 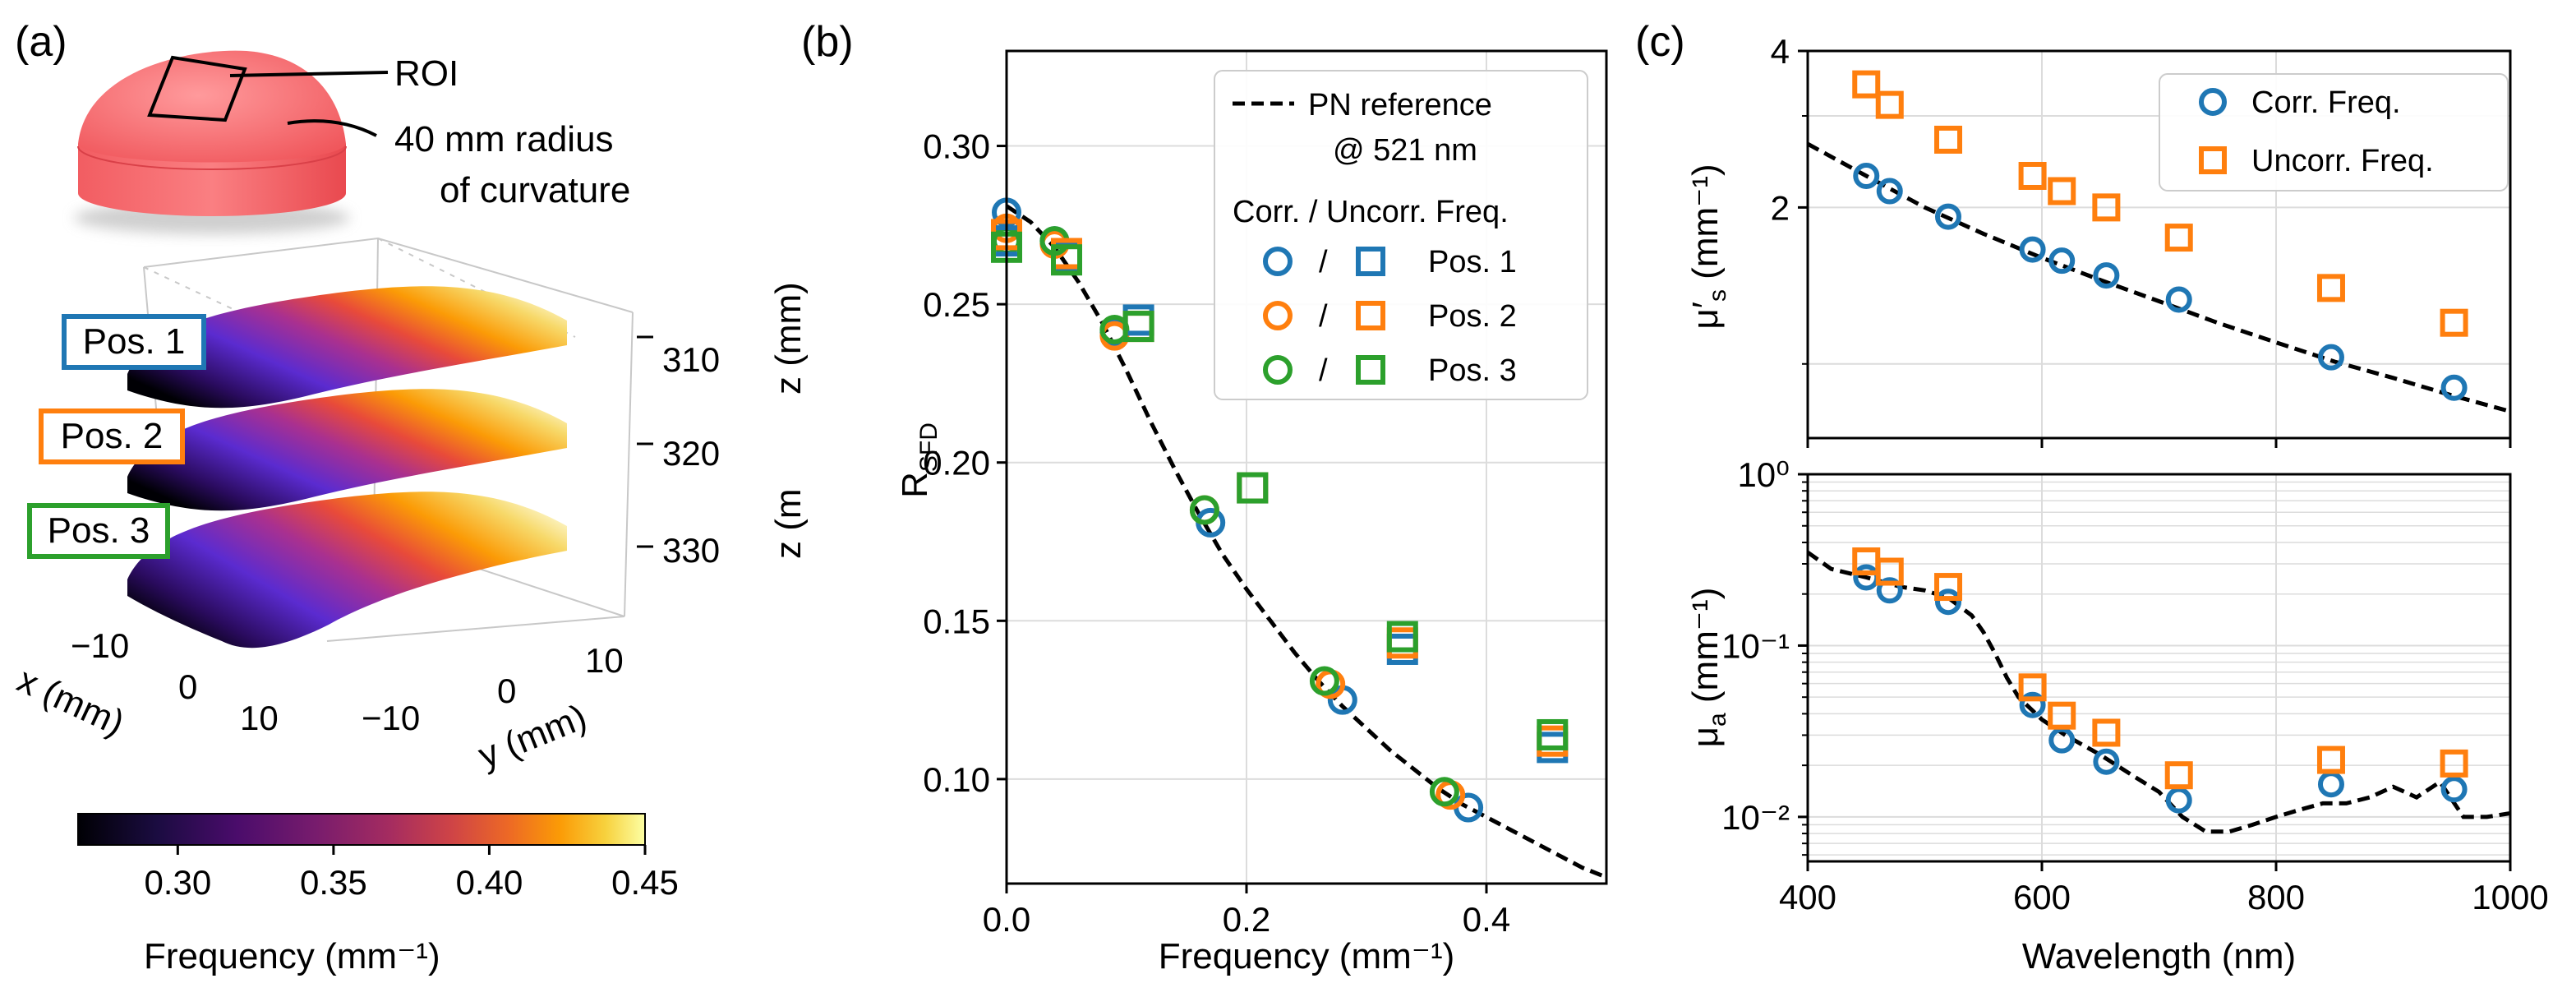 I want to click on legend-corr-label: Corr. Freq., so click(x=2326, y=102).